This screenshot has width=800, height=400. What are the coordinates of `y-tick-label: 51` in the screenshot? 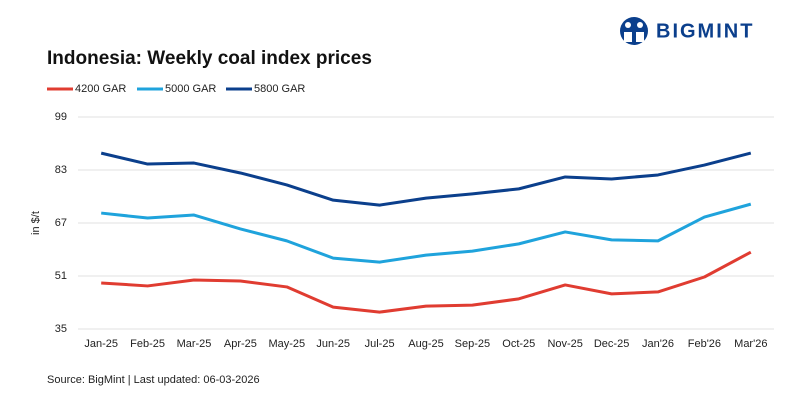 It's located at (61, 276).